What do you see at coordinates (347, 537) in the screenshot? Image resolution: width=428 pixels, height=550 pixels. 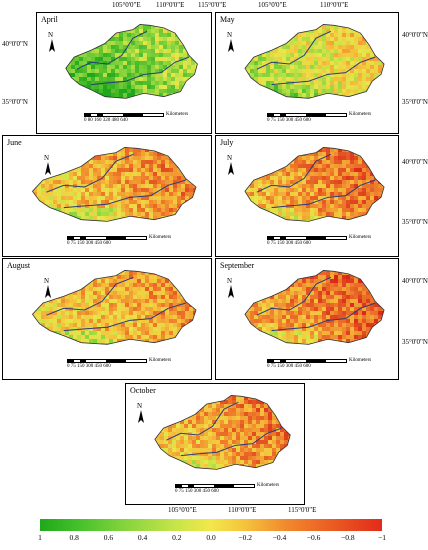 I see `legend-tick-label: −0.8` at bounding box center [347, 537].